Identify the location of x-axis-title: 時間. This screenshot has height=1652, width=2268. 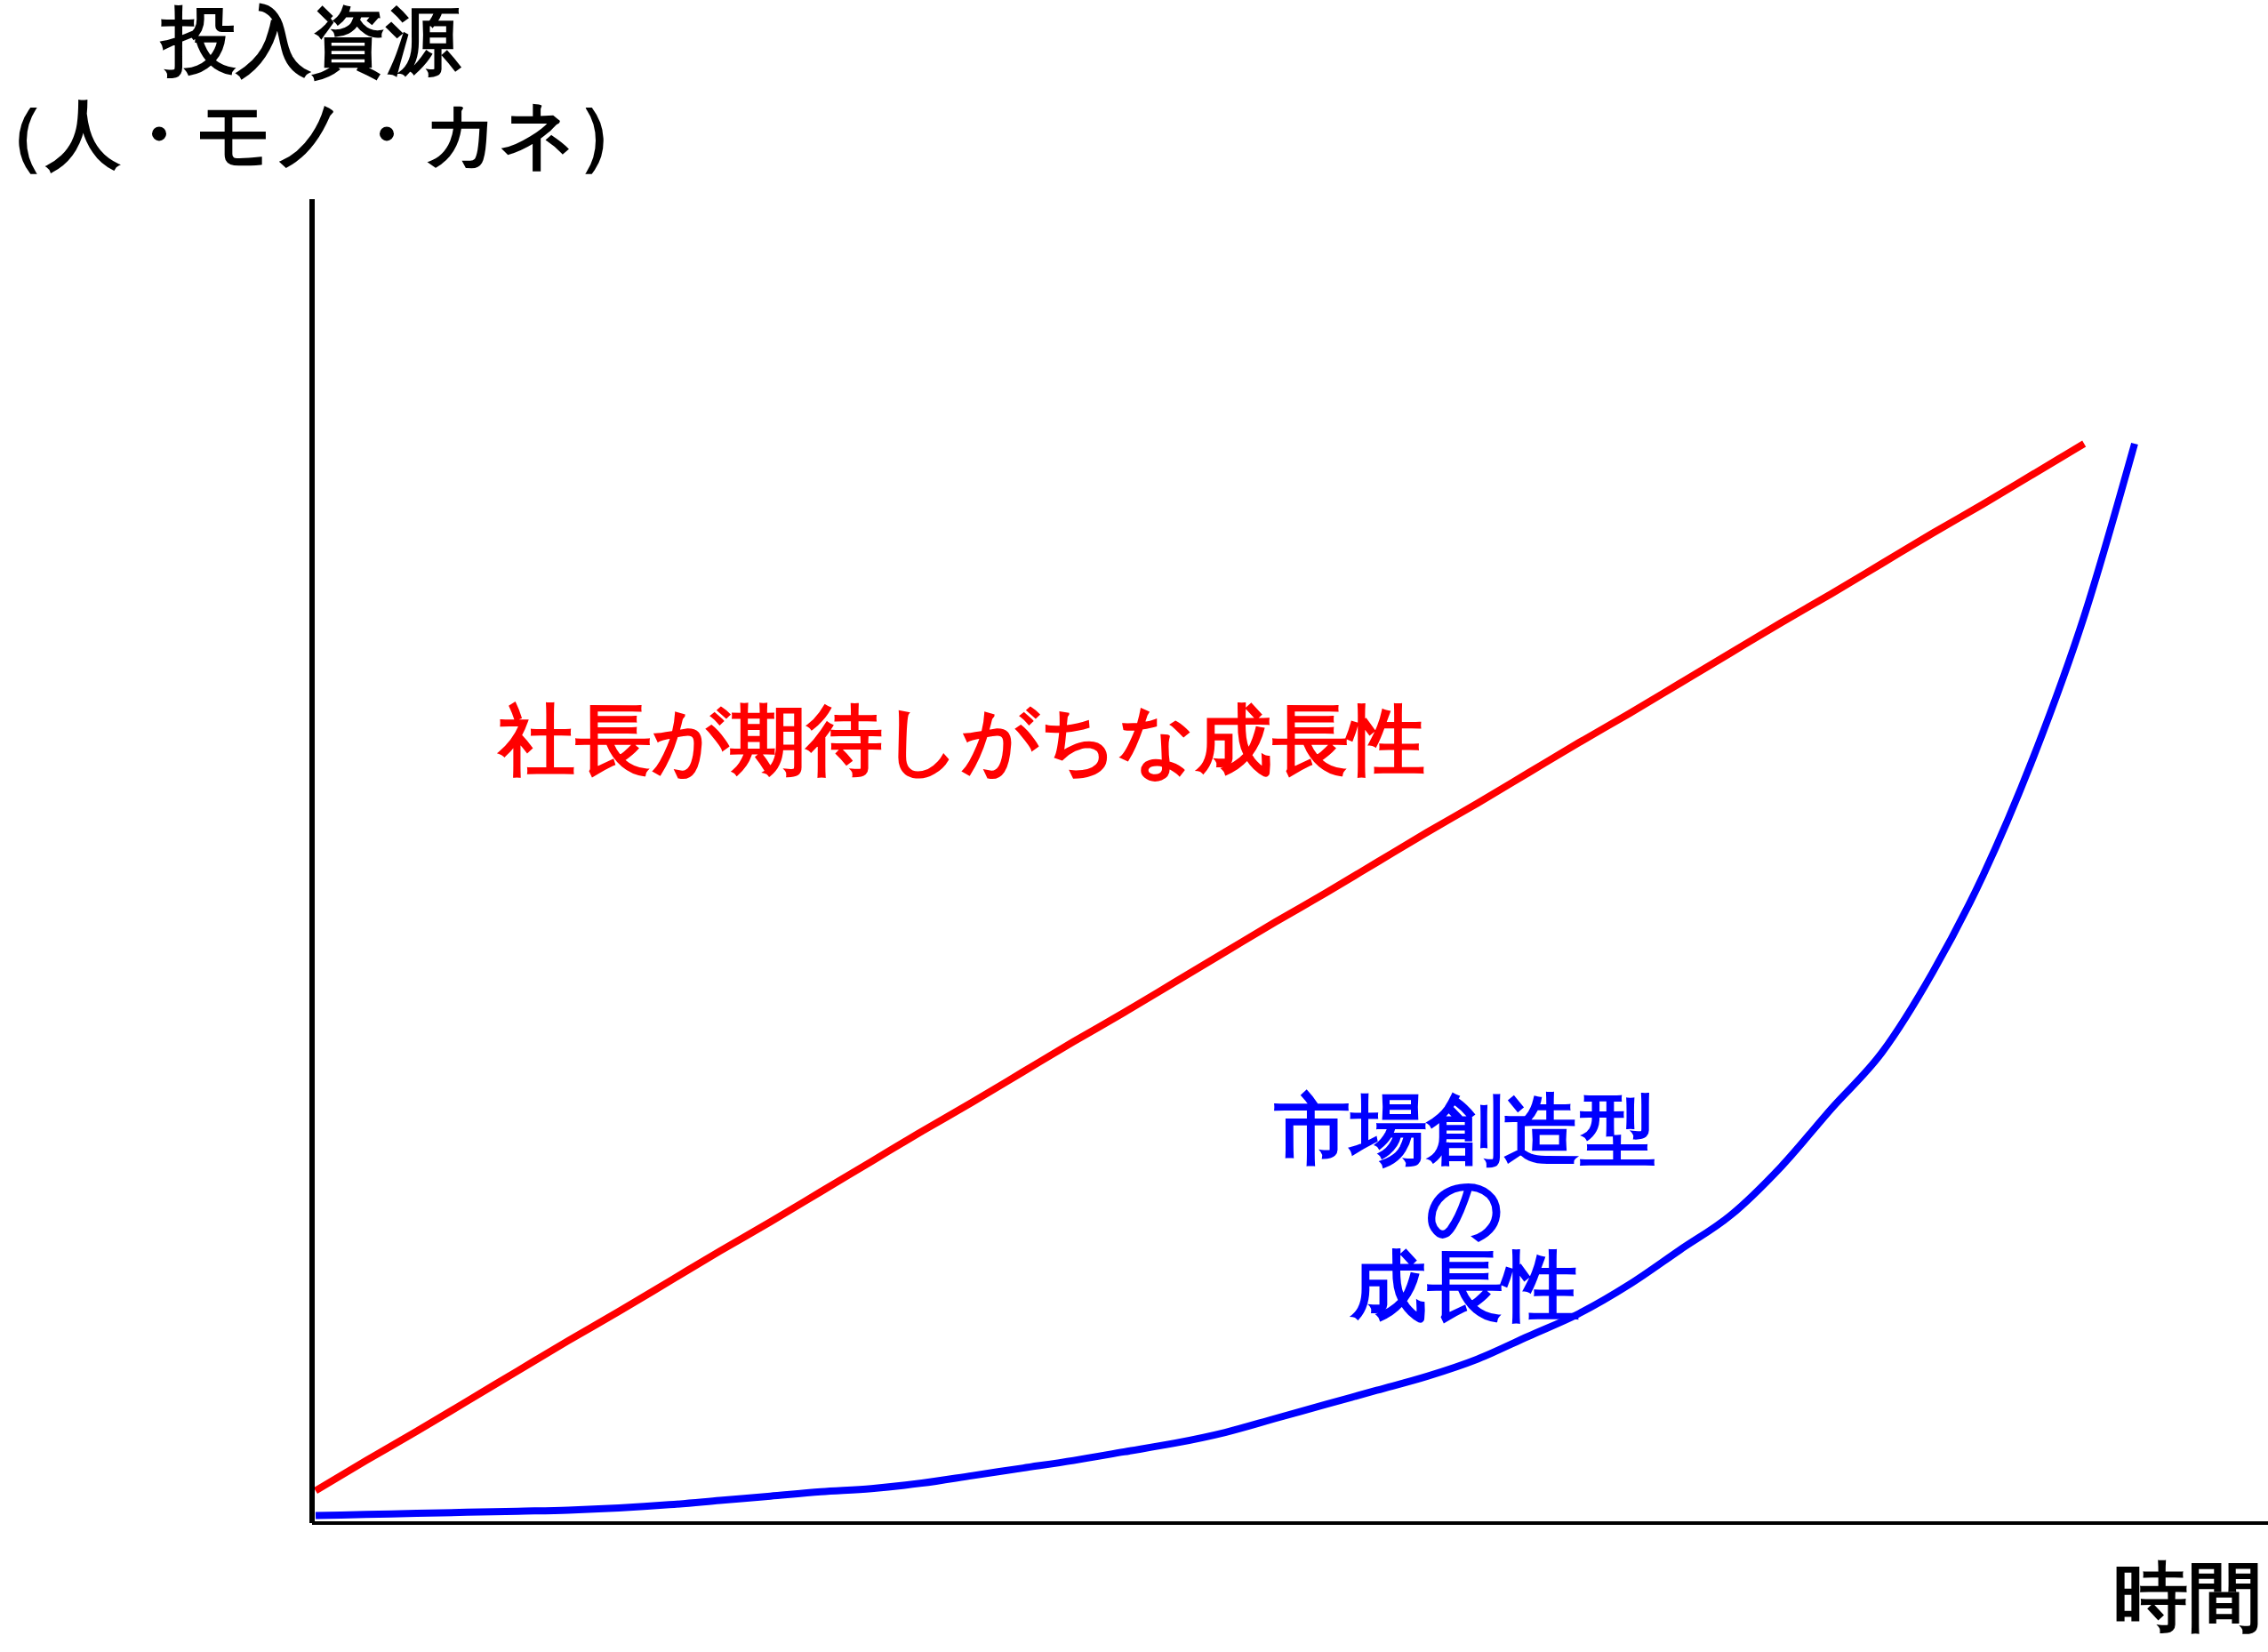
(2188, 1597).